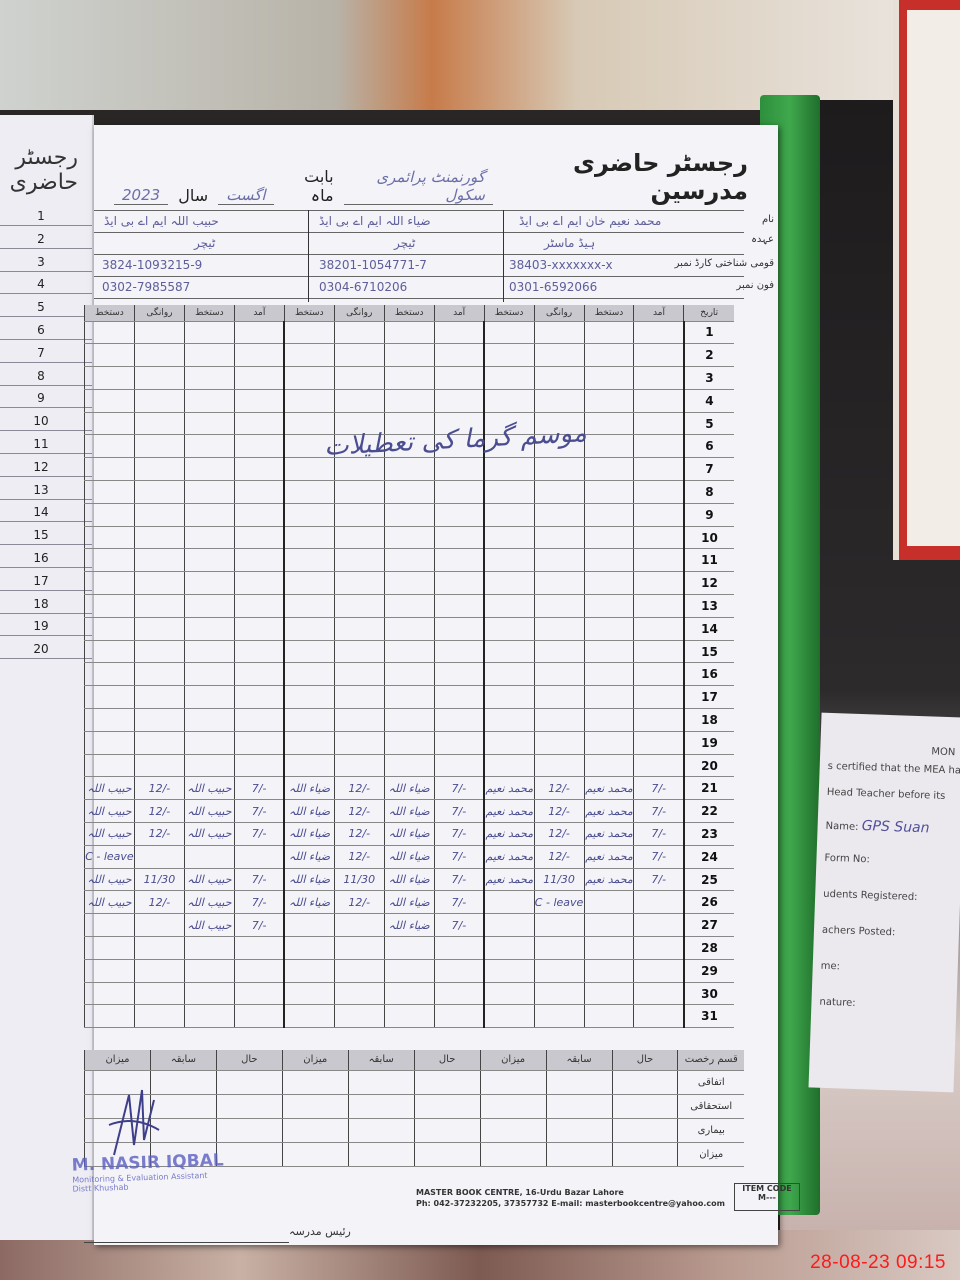 Image resolution: width=960 pixels, height=1280 pixels. I want to click on day-number: 29, so click(708, 971).